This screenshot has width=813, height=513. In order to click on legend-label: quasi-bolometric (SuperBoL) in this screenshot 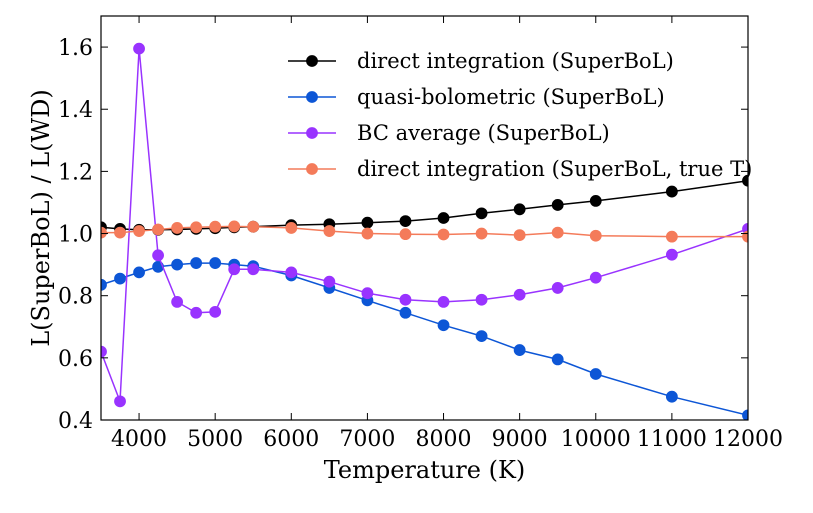, I will do `click(511, 97)`.